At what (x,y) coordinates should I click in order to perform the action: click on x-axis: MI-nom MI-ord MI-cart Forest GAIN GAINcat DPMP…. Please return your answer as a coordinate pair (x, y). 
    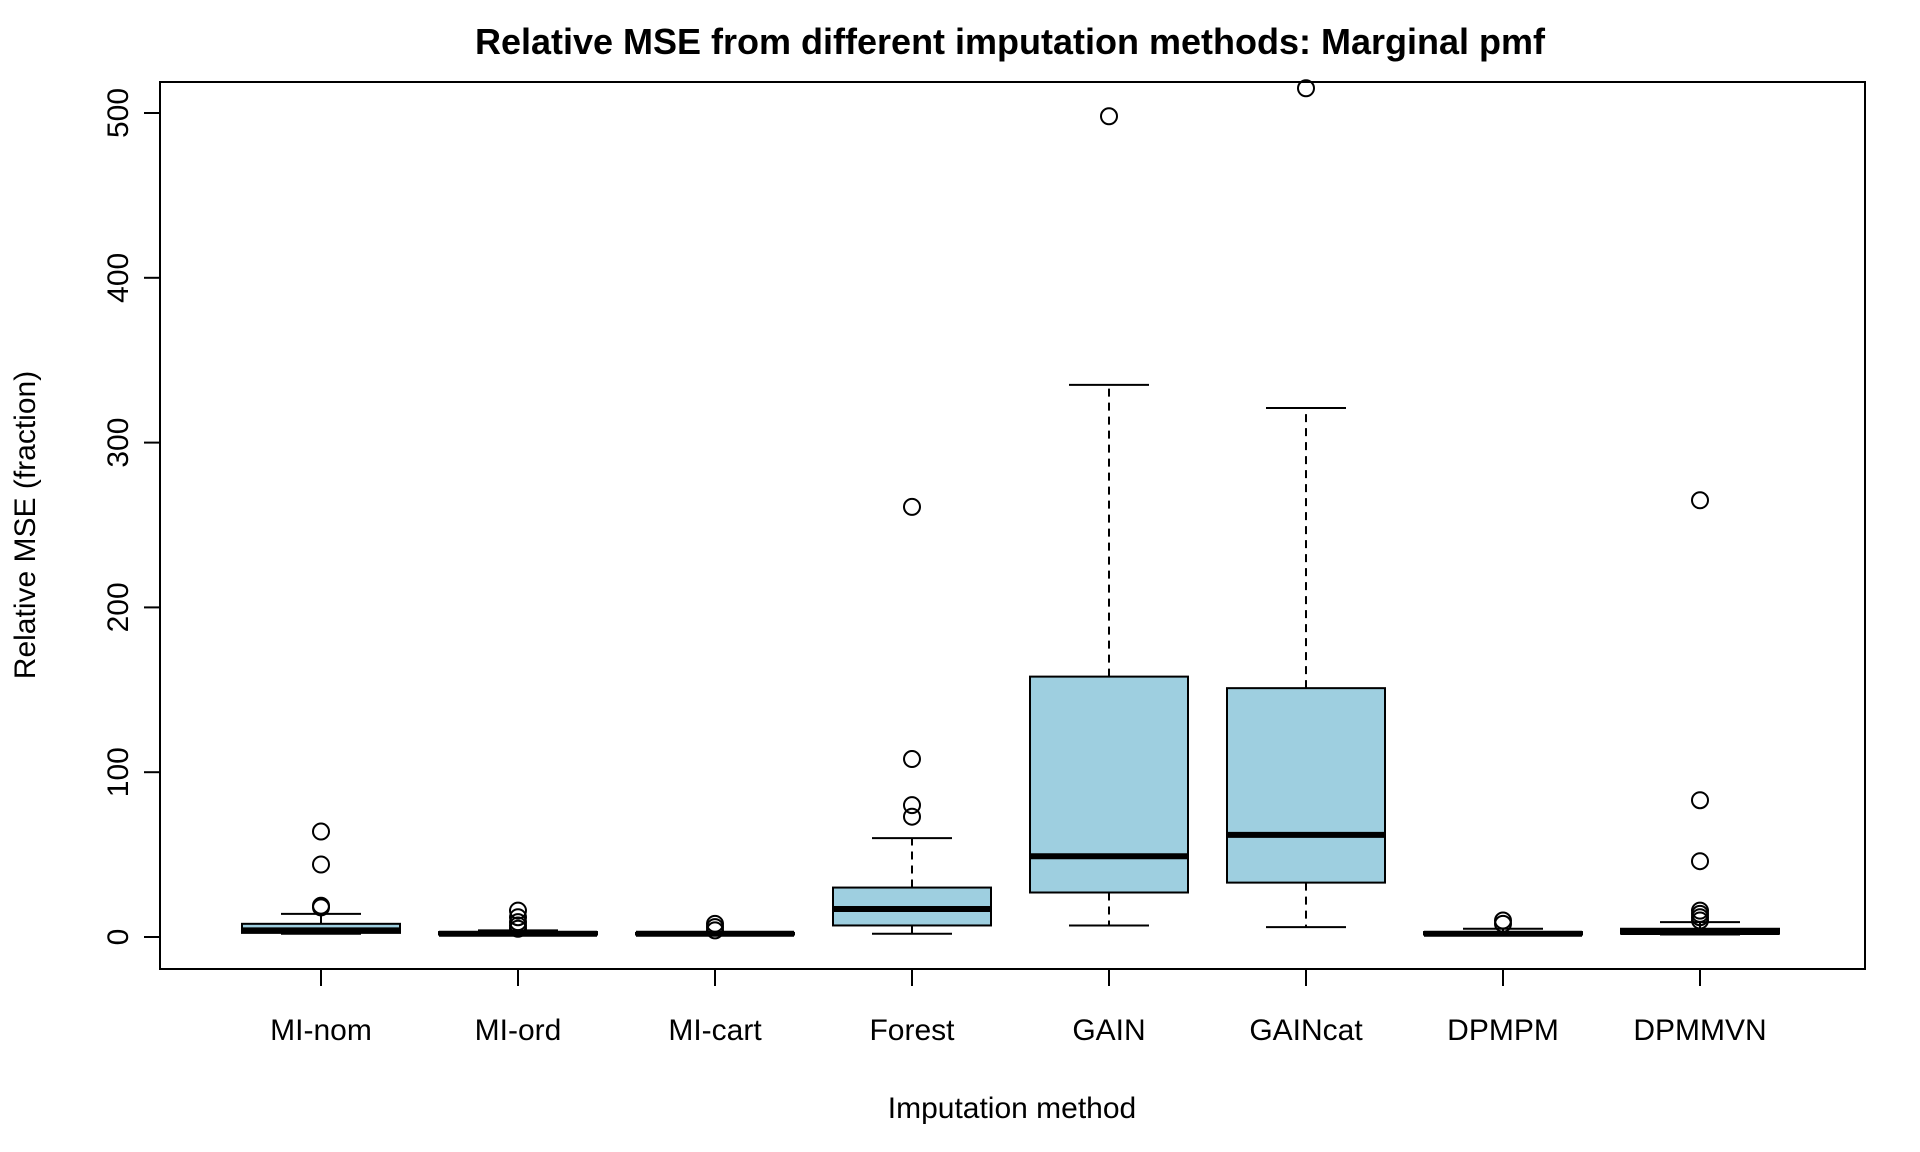
    Looking at the image, I should click on (1018, 1007).